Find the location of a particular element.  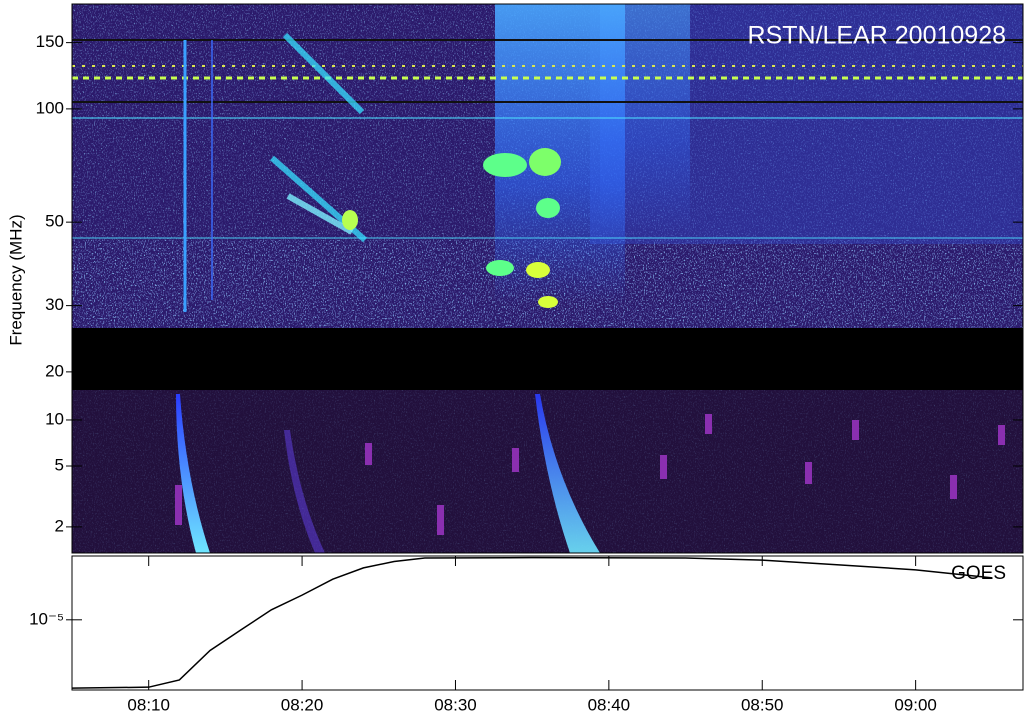

y-tick-label: 20 is located at coordinates (54, 370).